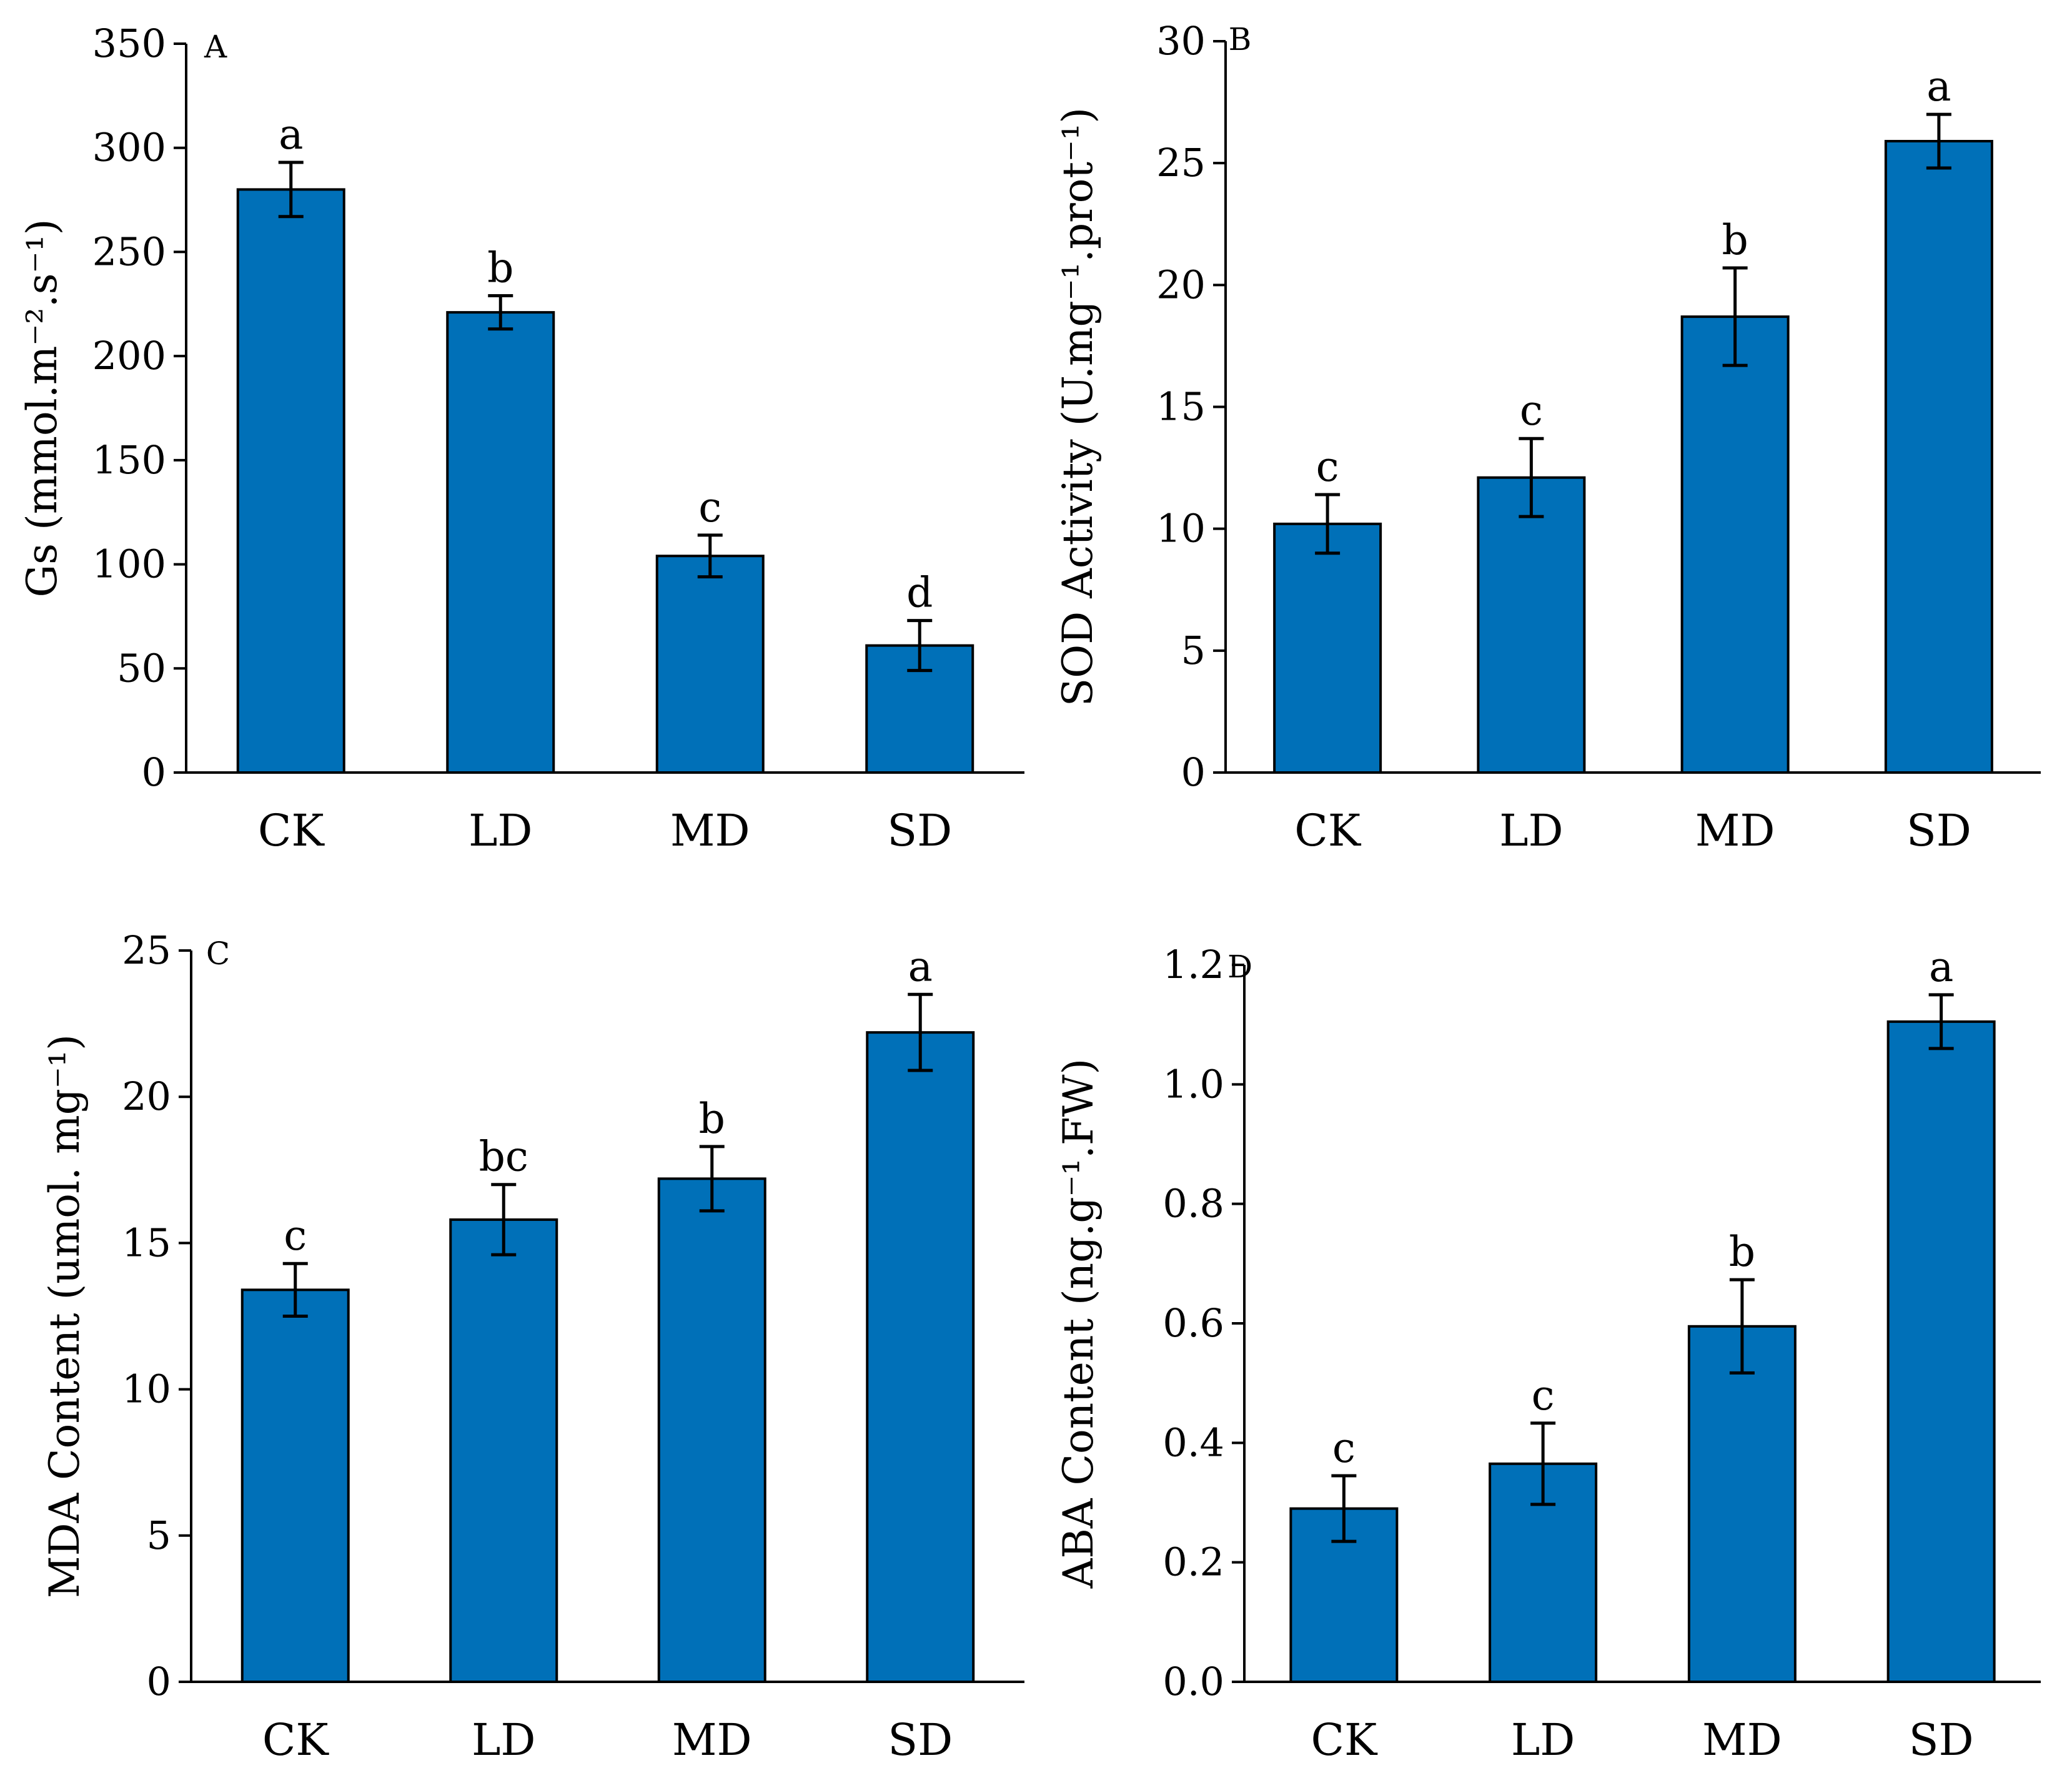  Describe the element at coordinates (129, 148) in the screenshot. I see `y-tick-label: 300` at that location.